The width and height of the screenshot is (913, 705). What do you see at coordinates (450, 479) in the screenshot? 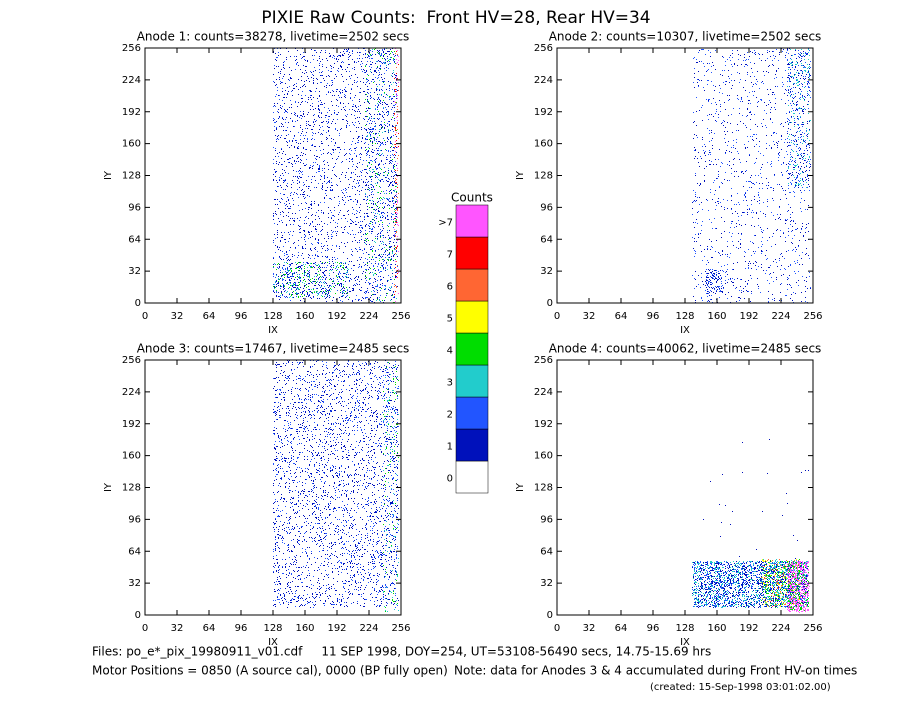
I see `colorbar-label: 0` at bounding box center [450, 479].